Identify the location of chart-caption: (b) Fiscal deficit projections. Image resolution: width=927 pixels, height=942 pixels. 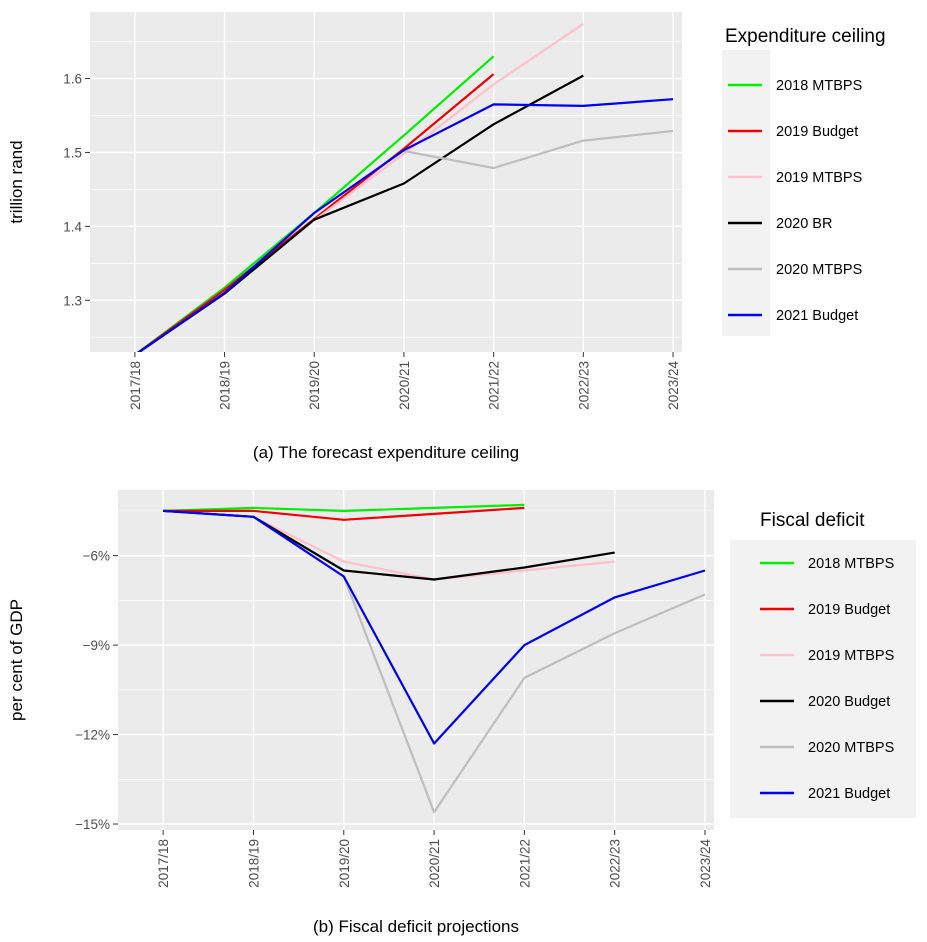
(416, 926).